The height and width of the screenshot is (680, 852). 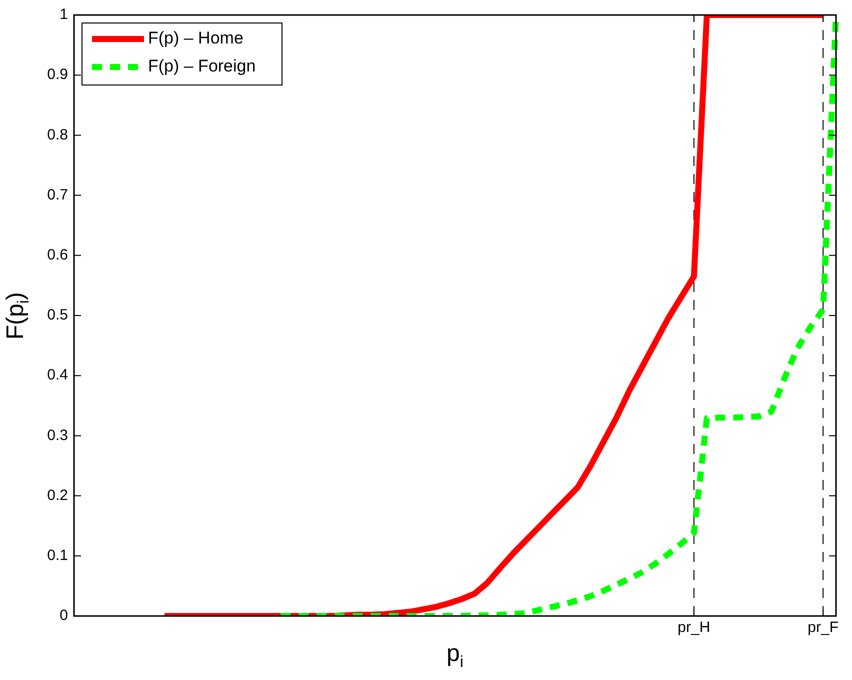 What do you see at coordinates (64, 15) in the screenshot?
I see `y-tick-label: 1` at bounding box center [64, 15].